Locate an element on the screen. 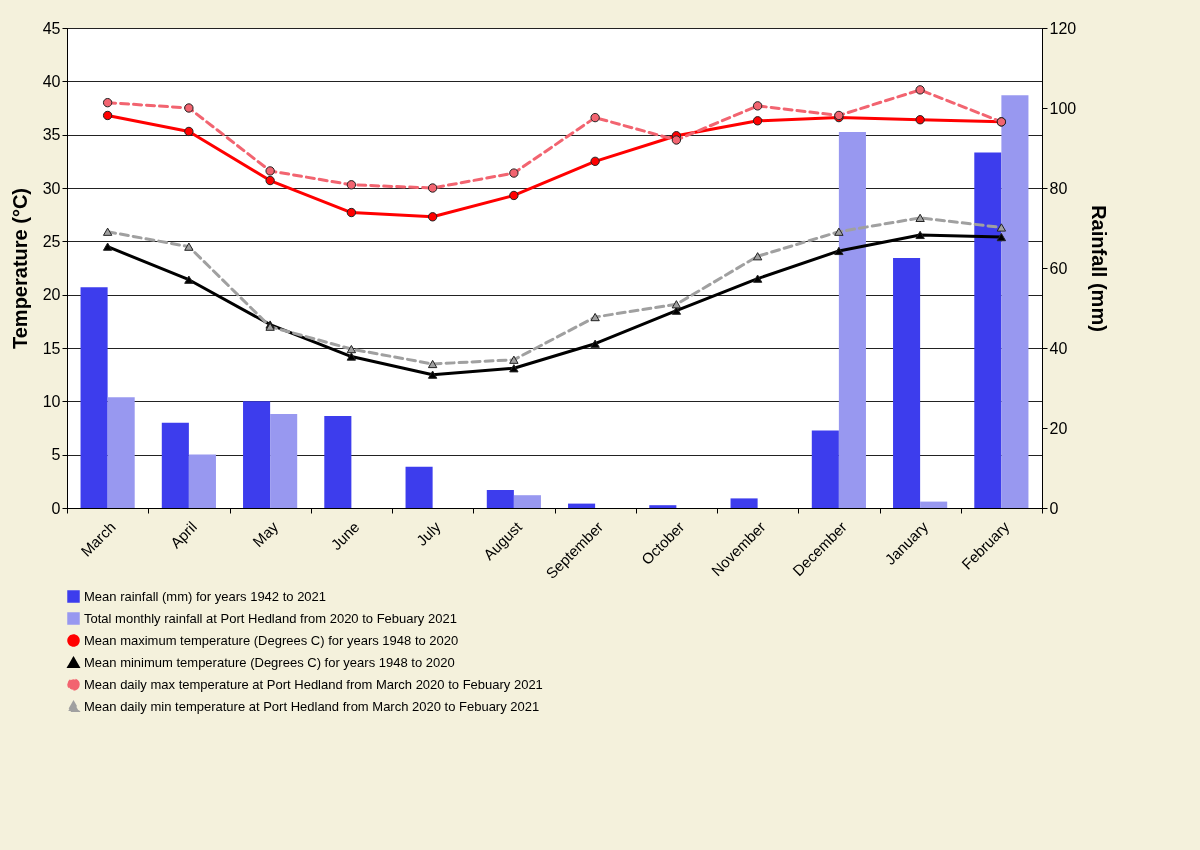  y-tick-label: 45 is located at coordinates (51, 28).